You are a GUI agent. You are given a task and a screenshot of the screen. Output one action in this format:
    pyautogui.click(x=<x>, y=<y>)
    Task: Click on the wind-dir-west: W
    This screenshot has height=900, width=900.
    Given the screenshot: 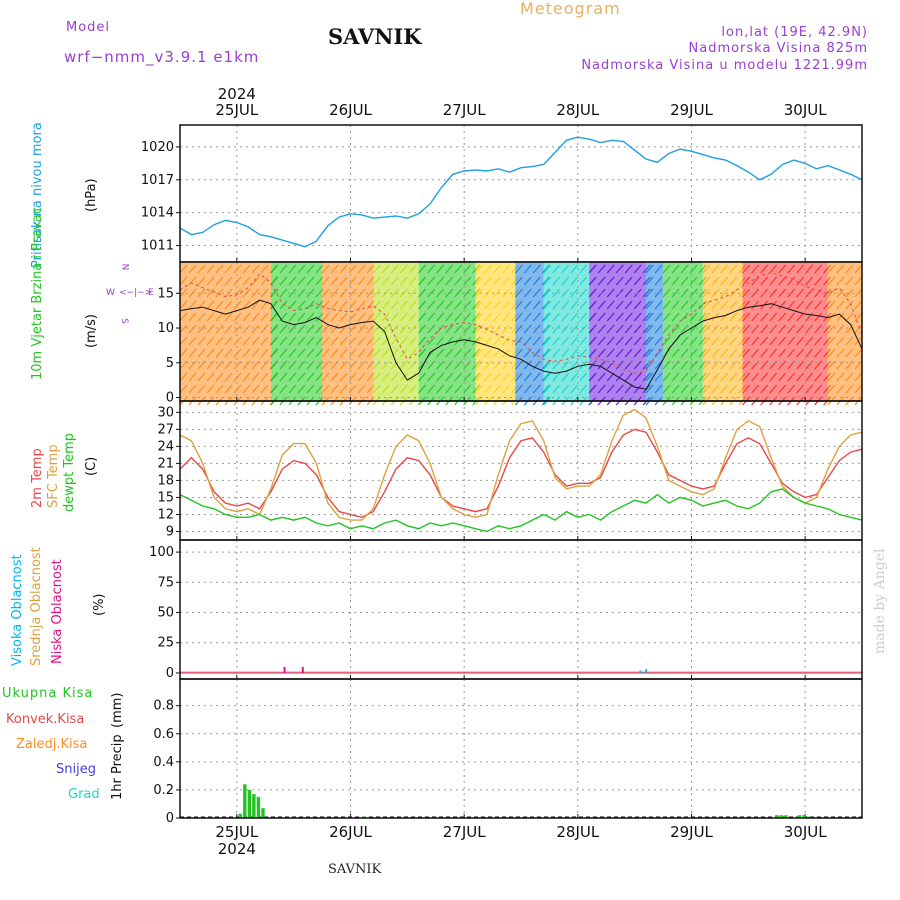 What is the action you would take?
    pyautogui.click(x=110, y=293)
    